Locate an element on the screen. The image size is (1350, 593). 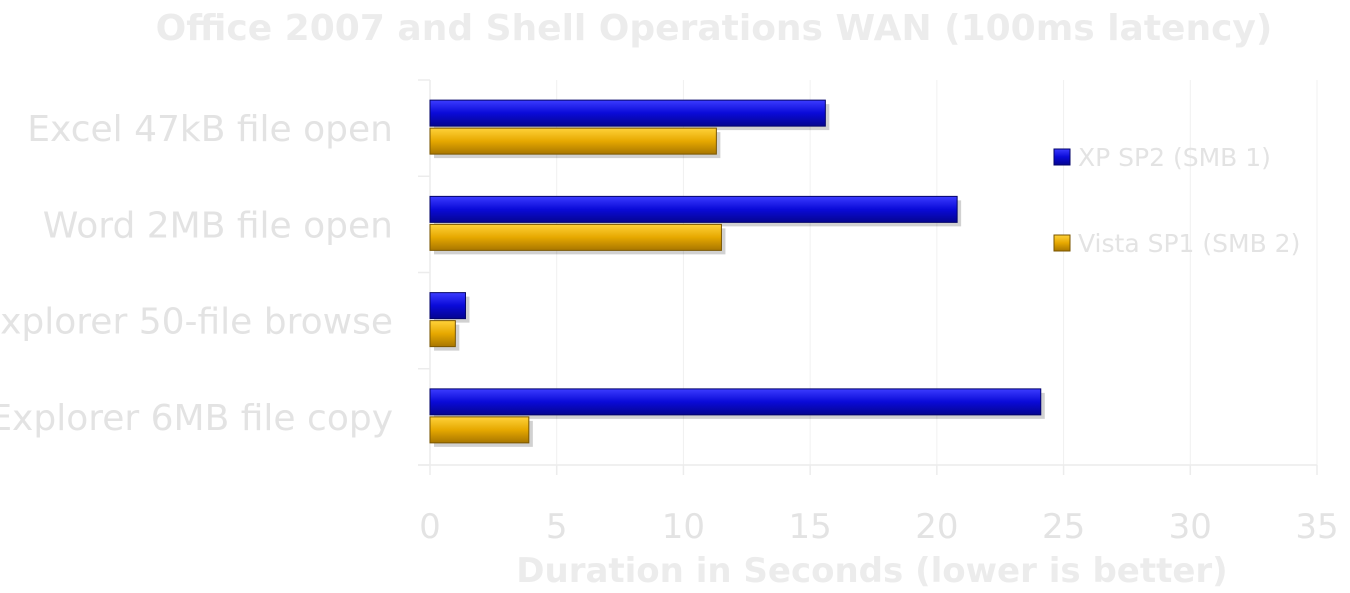
x-tick-labels: 0 5 10 15 20 25 30 35 is located at coordinates (878, 527).